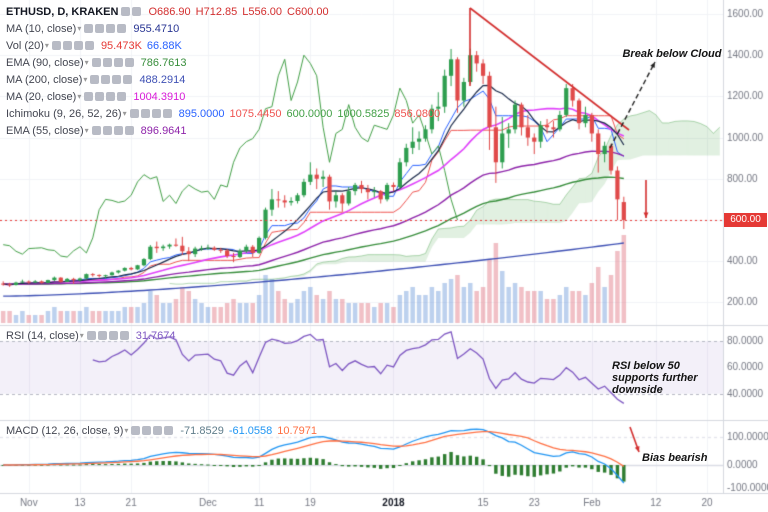 Image resolution: width=768 pixels, height=512 pixels. What do you see at coordinates (745, 220) in the screenshot?
I see `price-tag-600: 600.00` at bounding box center [745, 220].